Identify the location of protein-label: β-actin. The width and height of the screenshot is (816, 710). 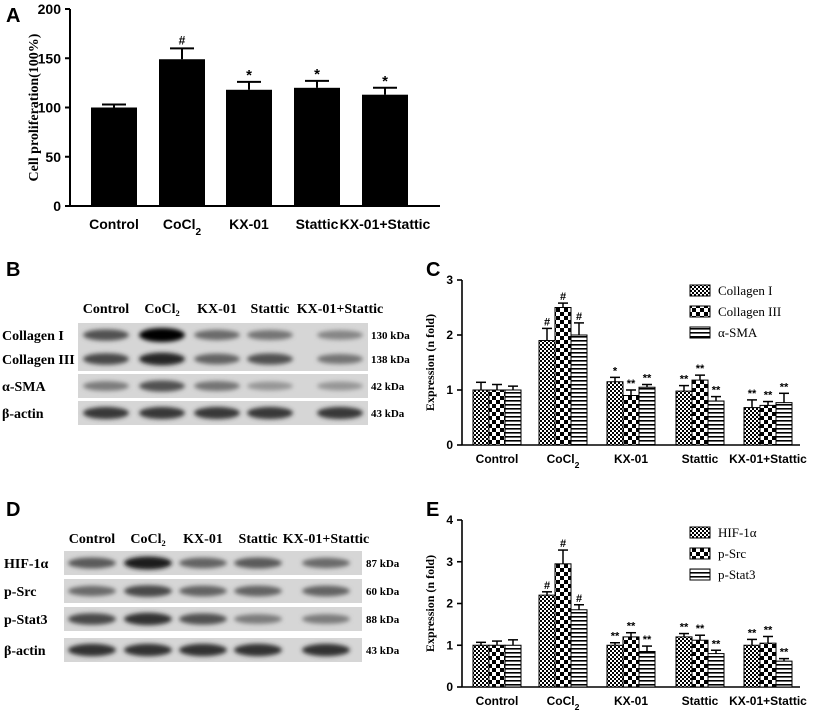
(23, 414).